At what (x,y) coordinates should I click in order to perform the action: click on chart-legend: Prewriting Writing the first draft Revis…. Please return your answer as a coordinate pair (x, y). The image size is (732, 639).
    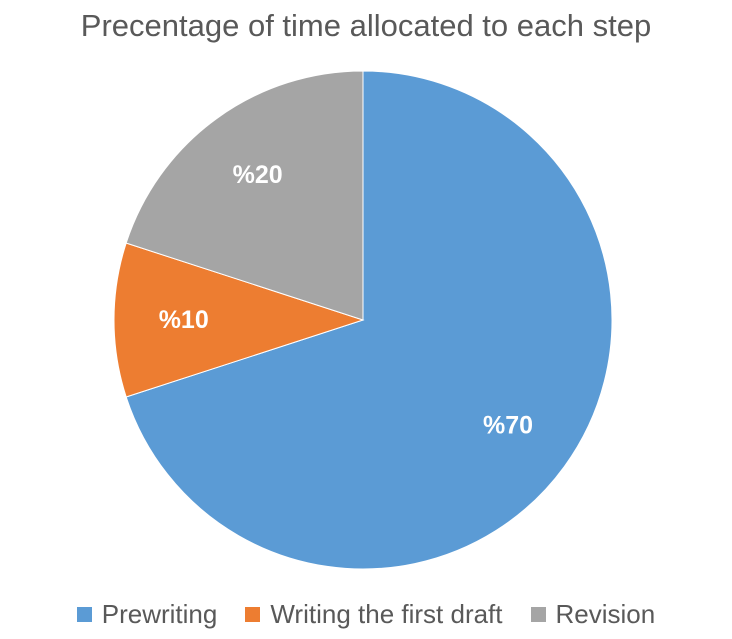
    Looking at the image, I should click on (366, 614).